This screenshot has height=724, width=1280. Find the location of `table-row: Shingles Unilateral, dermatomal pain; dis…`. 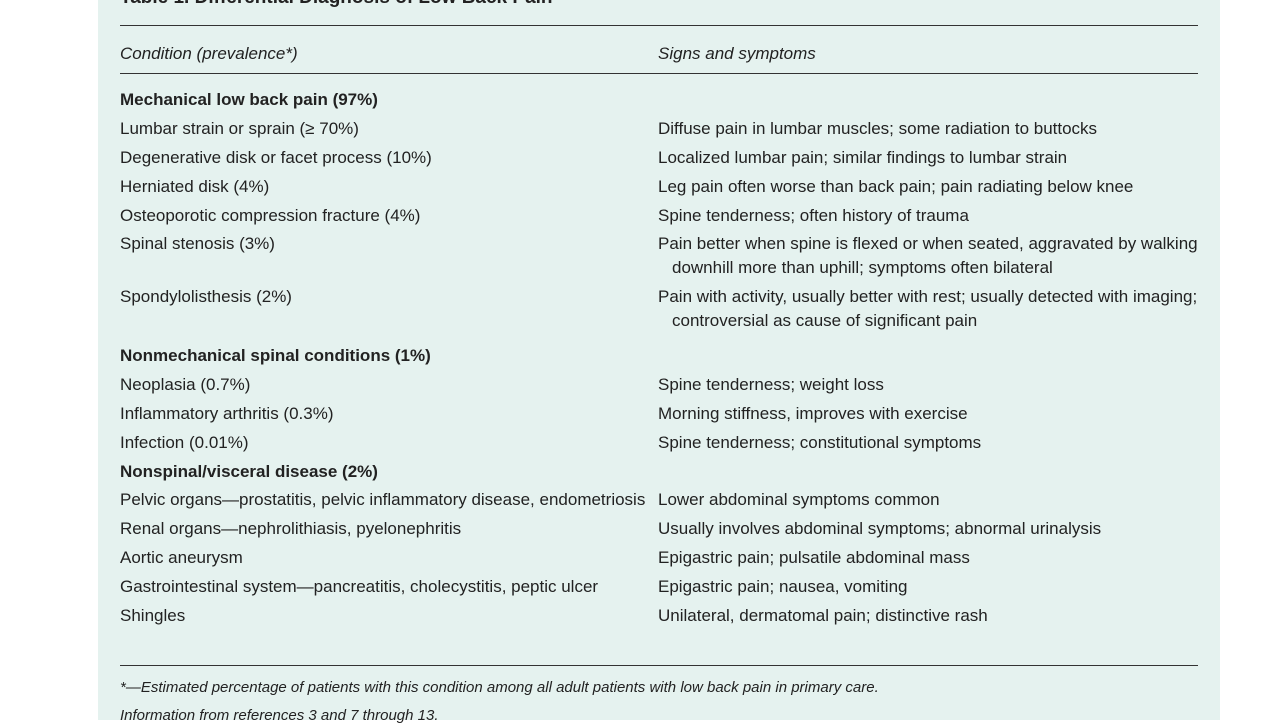

table-row: Shingles Unilateral, dermatomal pain; dis… is located at coordinates (659, 615).